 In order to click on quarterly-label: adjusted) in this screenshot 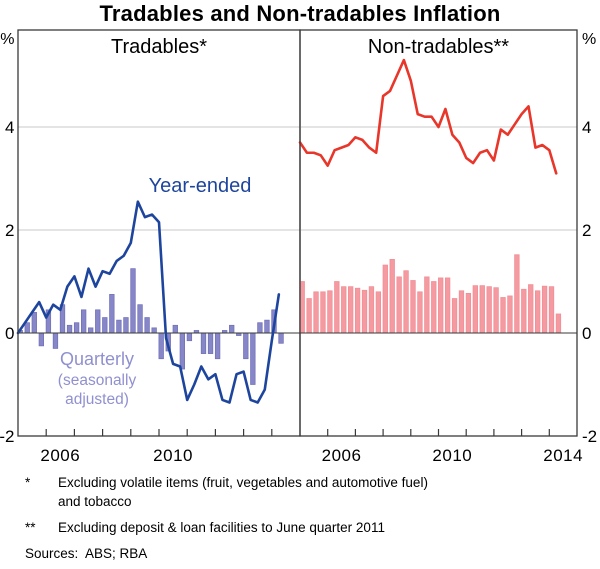, I will do `click(97, 399)`.